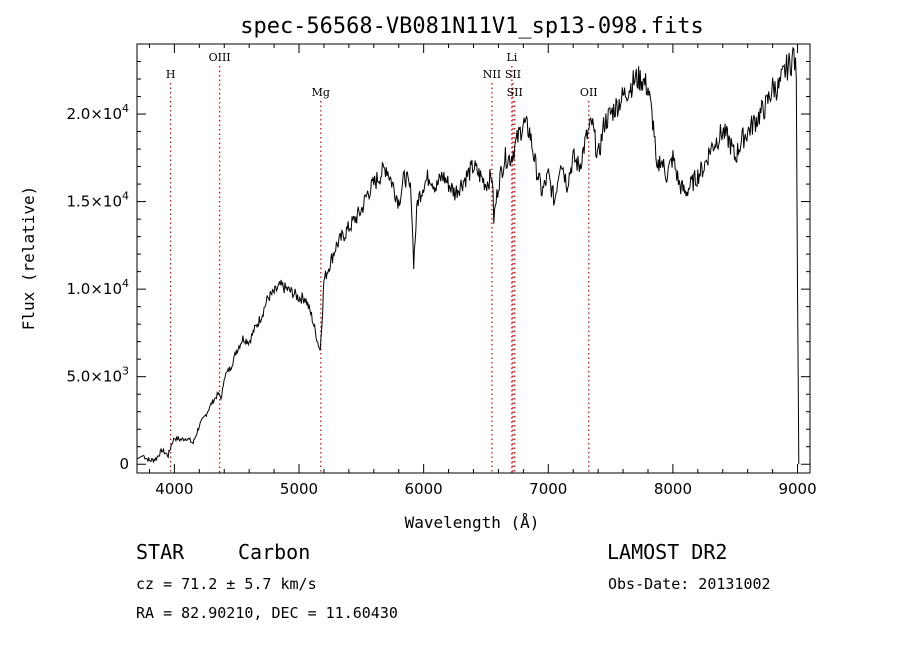  What do you see at coordinates (424, 489) in the screenshot?
I see `x-tick-label: 6000` at bounding box center [424, 489].